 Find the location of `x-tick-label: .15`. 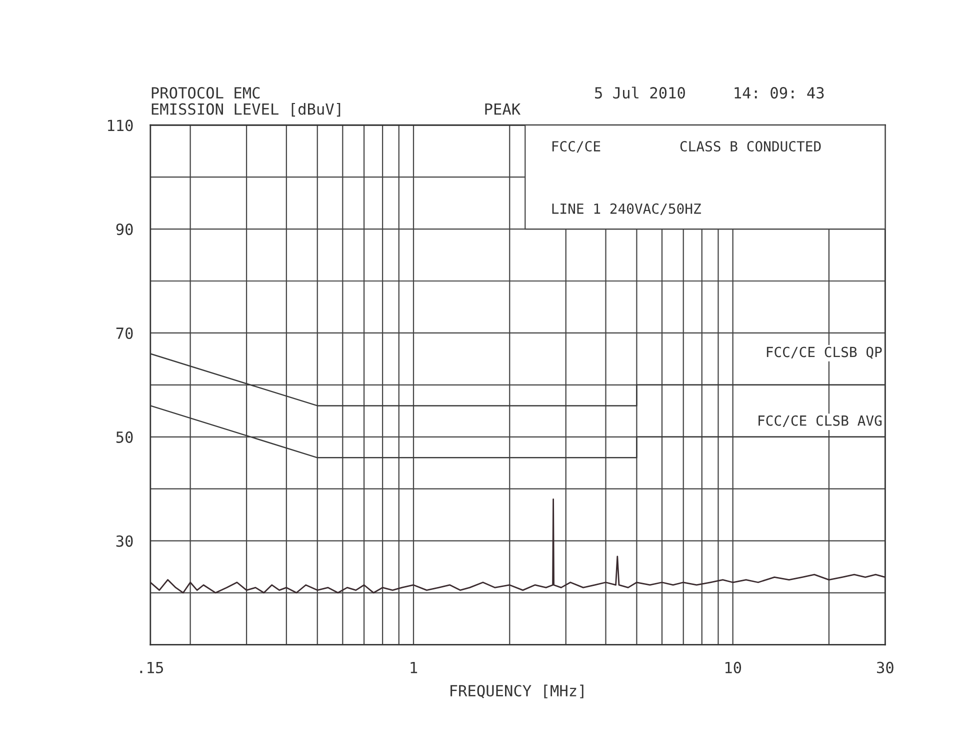

x-tick-label: .15 is located at coordinates (151, 668).